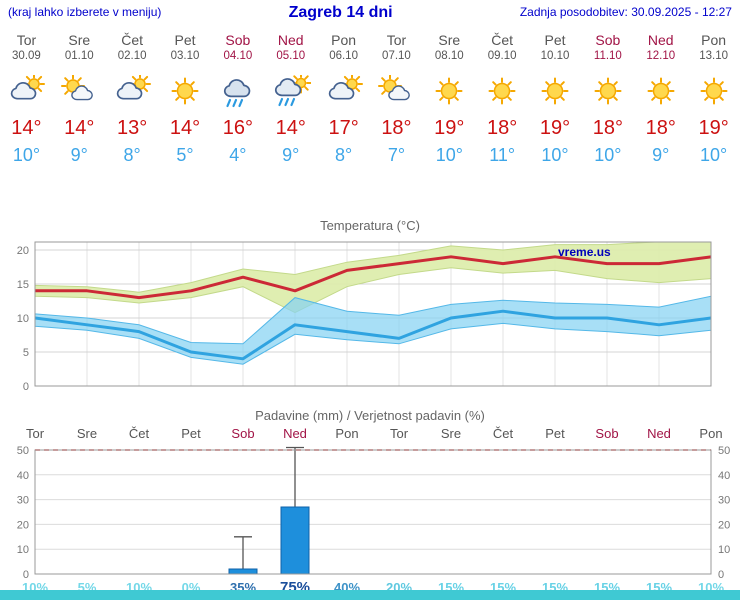  I want to click on day-date: 03.10, so click(185, 56).